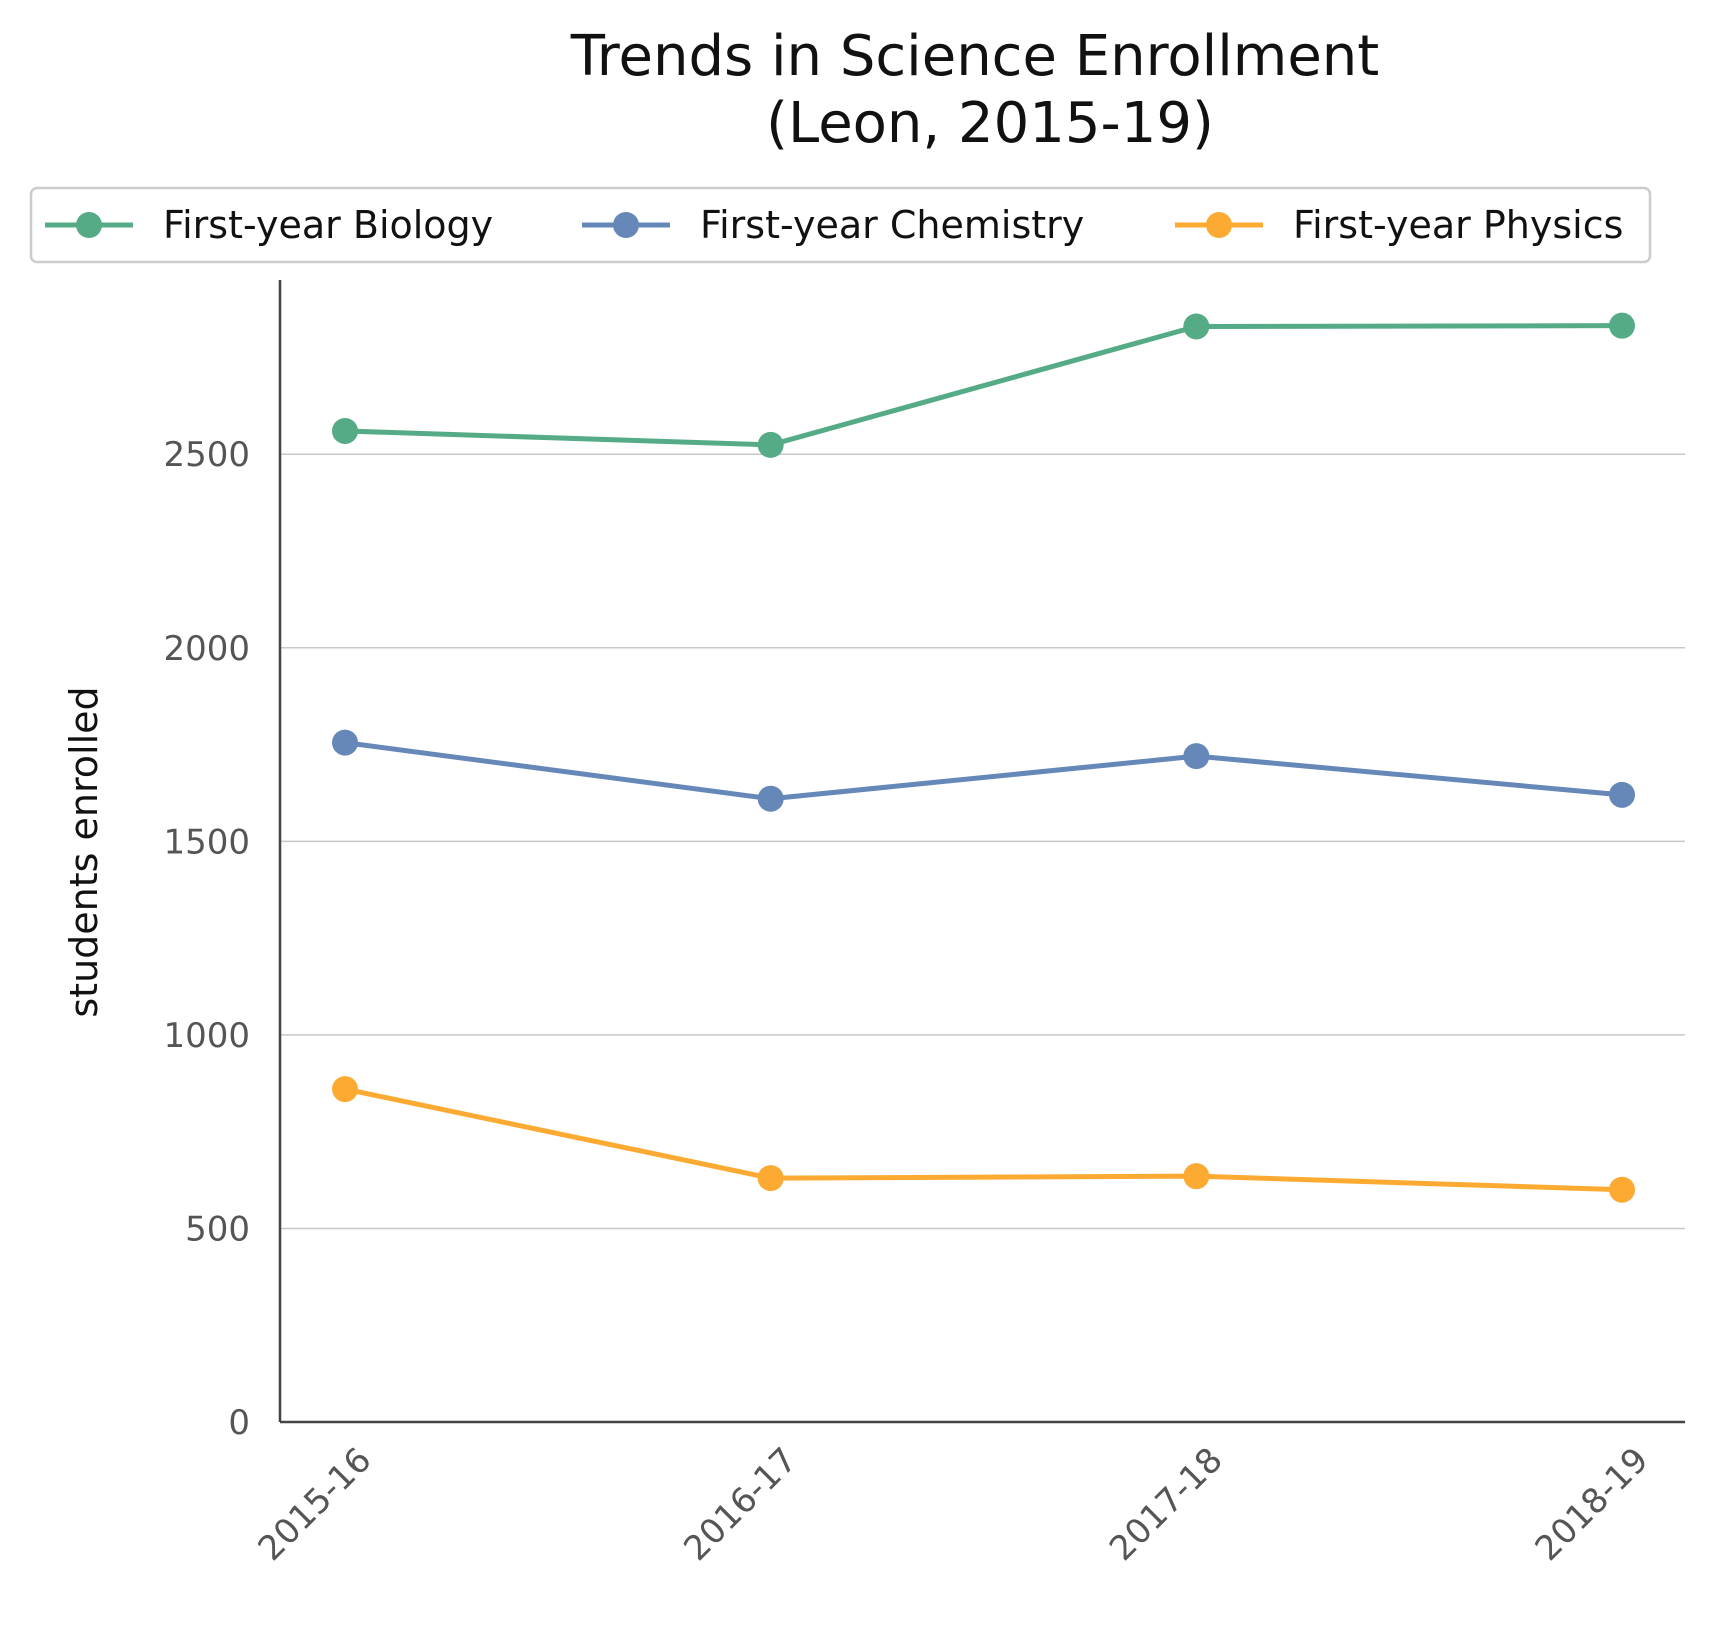 This screenshot has height=1634, width=1721. Describe the element at coordinates (990, 123) in the screenshot. I see `chart-title-line-2: (Leon, 2015-19)` at that location.